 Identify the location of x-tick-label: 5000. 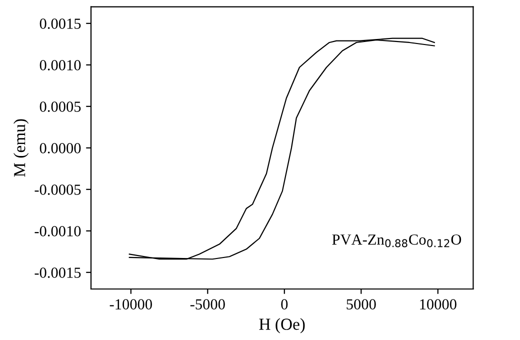
(361, 304).